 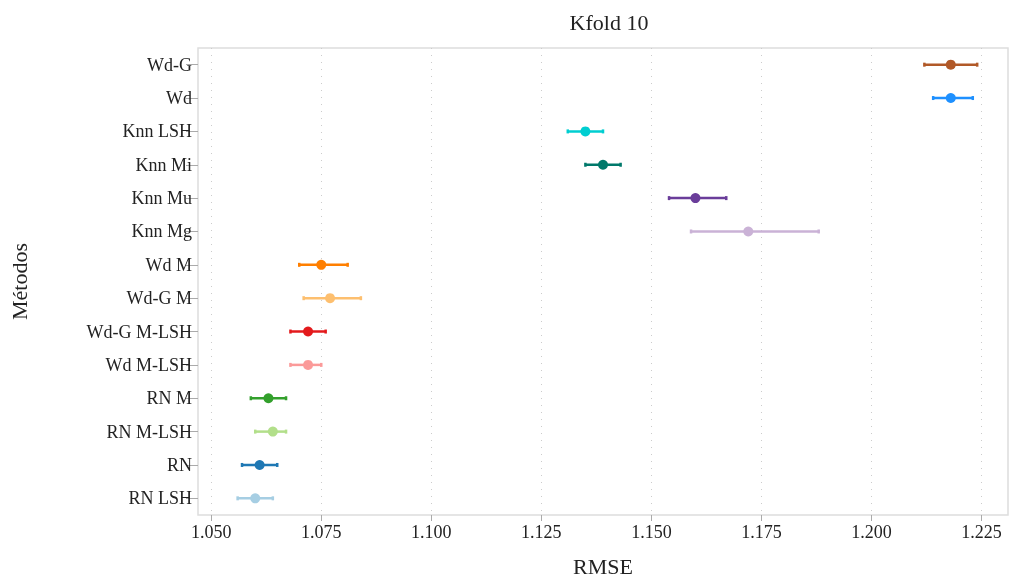 What do you see at coordinates (160, 498) in the screenshot?
I see `y-tick-label: RN LSH` at bounding box center [160, 498].